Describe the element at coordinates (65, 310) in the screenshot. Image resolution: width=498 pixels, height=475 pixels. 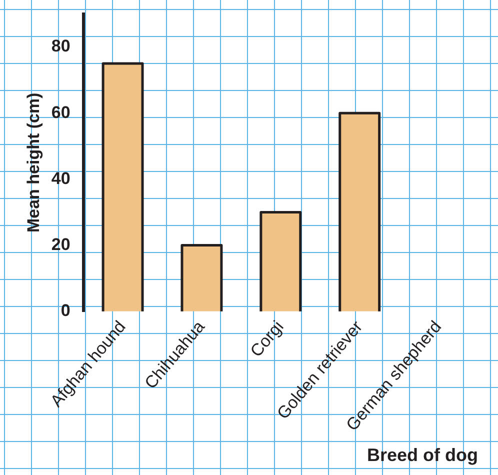
I see `y-tick-label: 0` at that location.